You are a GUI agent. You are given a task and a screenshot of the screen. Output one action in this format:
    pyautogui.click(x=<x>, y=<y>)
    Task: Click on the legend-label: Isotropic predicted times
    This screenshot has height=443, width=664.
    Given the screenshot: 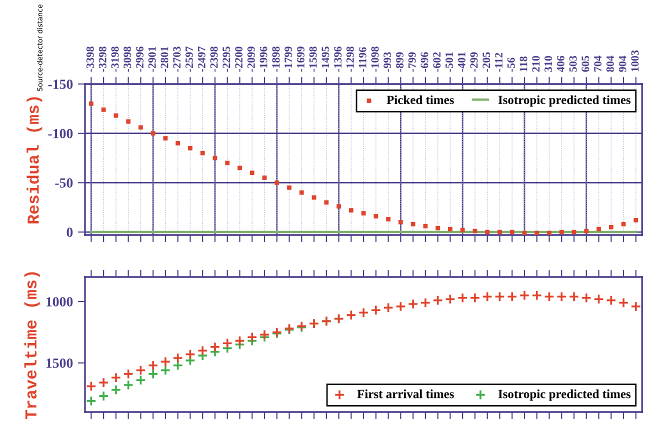 What is the action you would take?
    pyautogui.click(x=564, y=395)
    